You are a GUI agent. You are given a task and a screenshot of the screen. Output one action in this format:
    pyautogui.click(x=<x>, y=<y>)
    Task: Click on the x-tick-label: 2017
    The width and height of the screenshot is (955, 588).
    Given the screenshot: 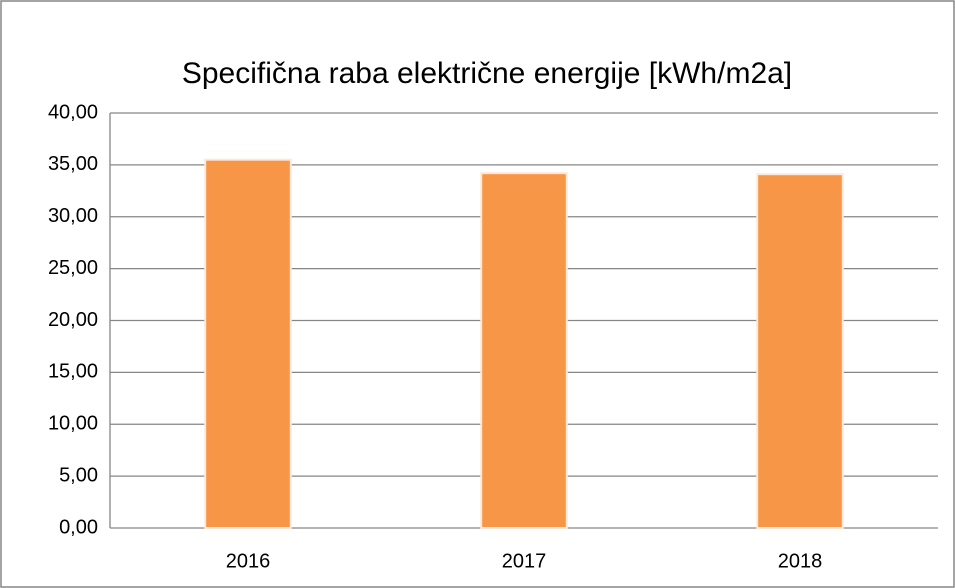 What is the action you would take?
    pyautogui.click(x=524, y=561)
    